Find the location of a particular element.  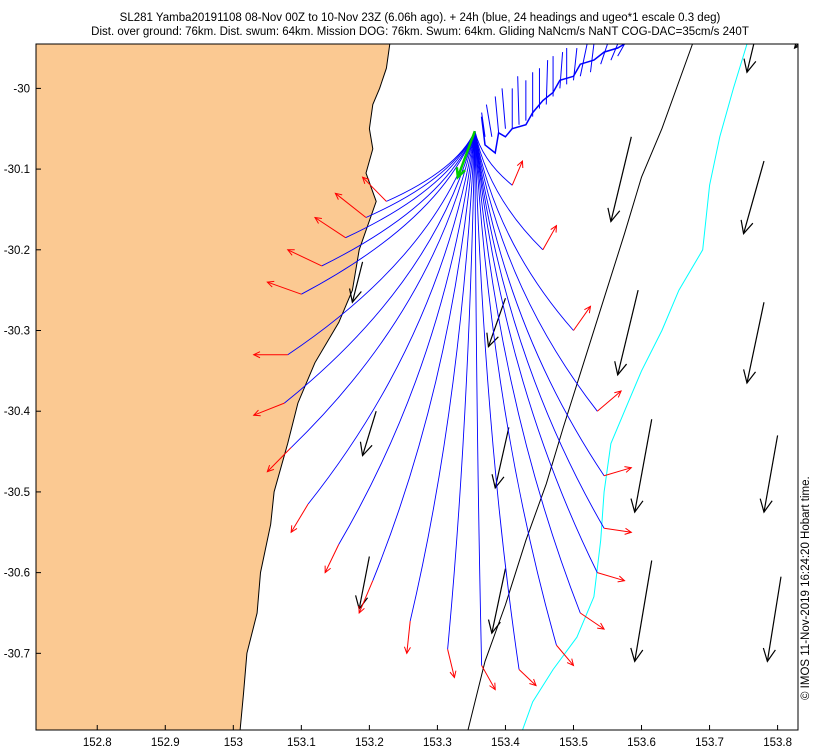

heading-arrow-12-head is located at coordinates (453, 674).